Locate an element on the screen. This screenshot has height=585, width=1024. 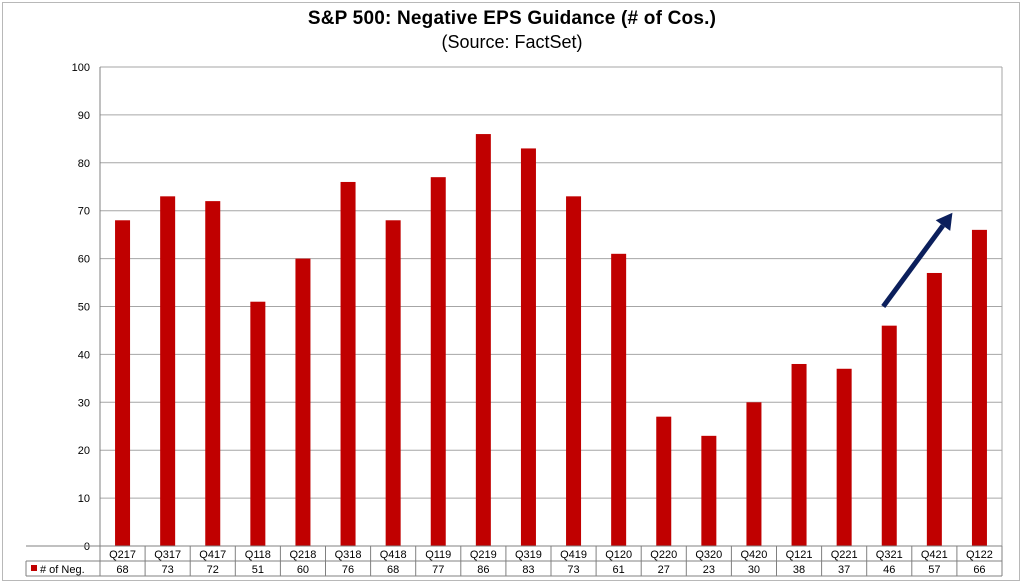
category-label: Q319 is located at coordinates (528, 555).